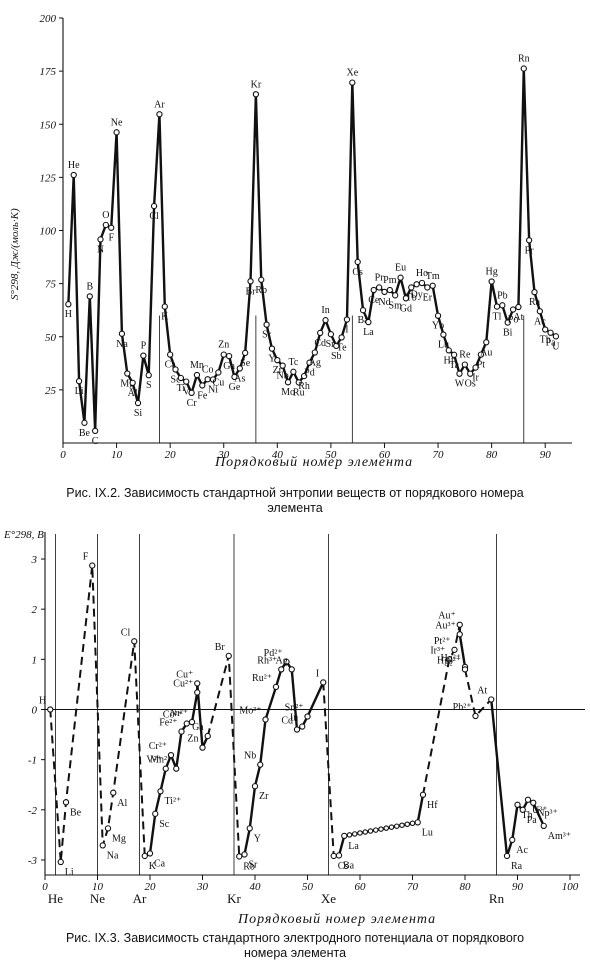 The image size is (590, 965). Describe the element at coordinates (250, 756) in the screenshot. I see `point-label: Nb` at that location.